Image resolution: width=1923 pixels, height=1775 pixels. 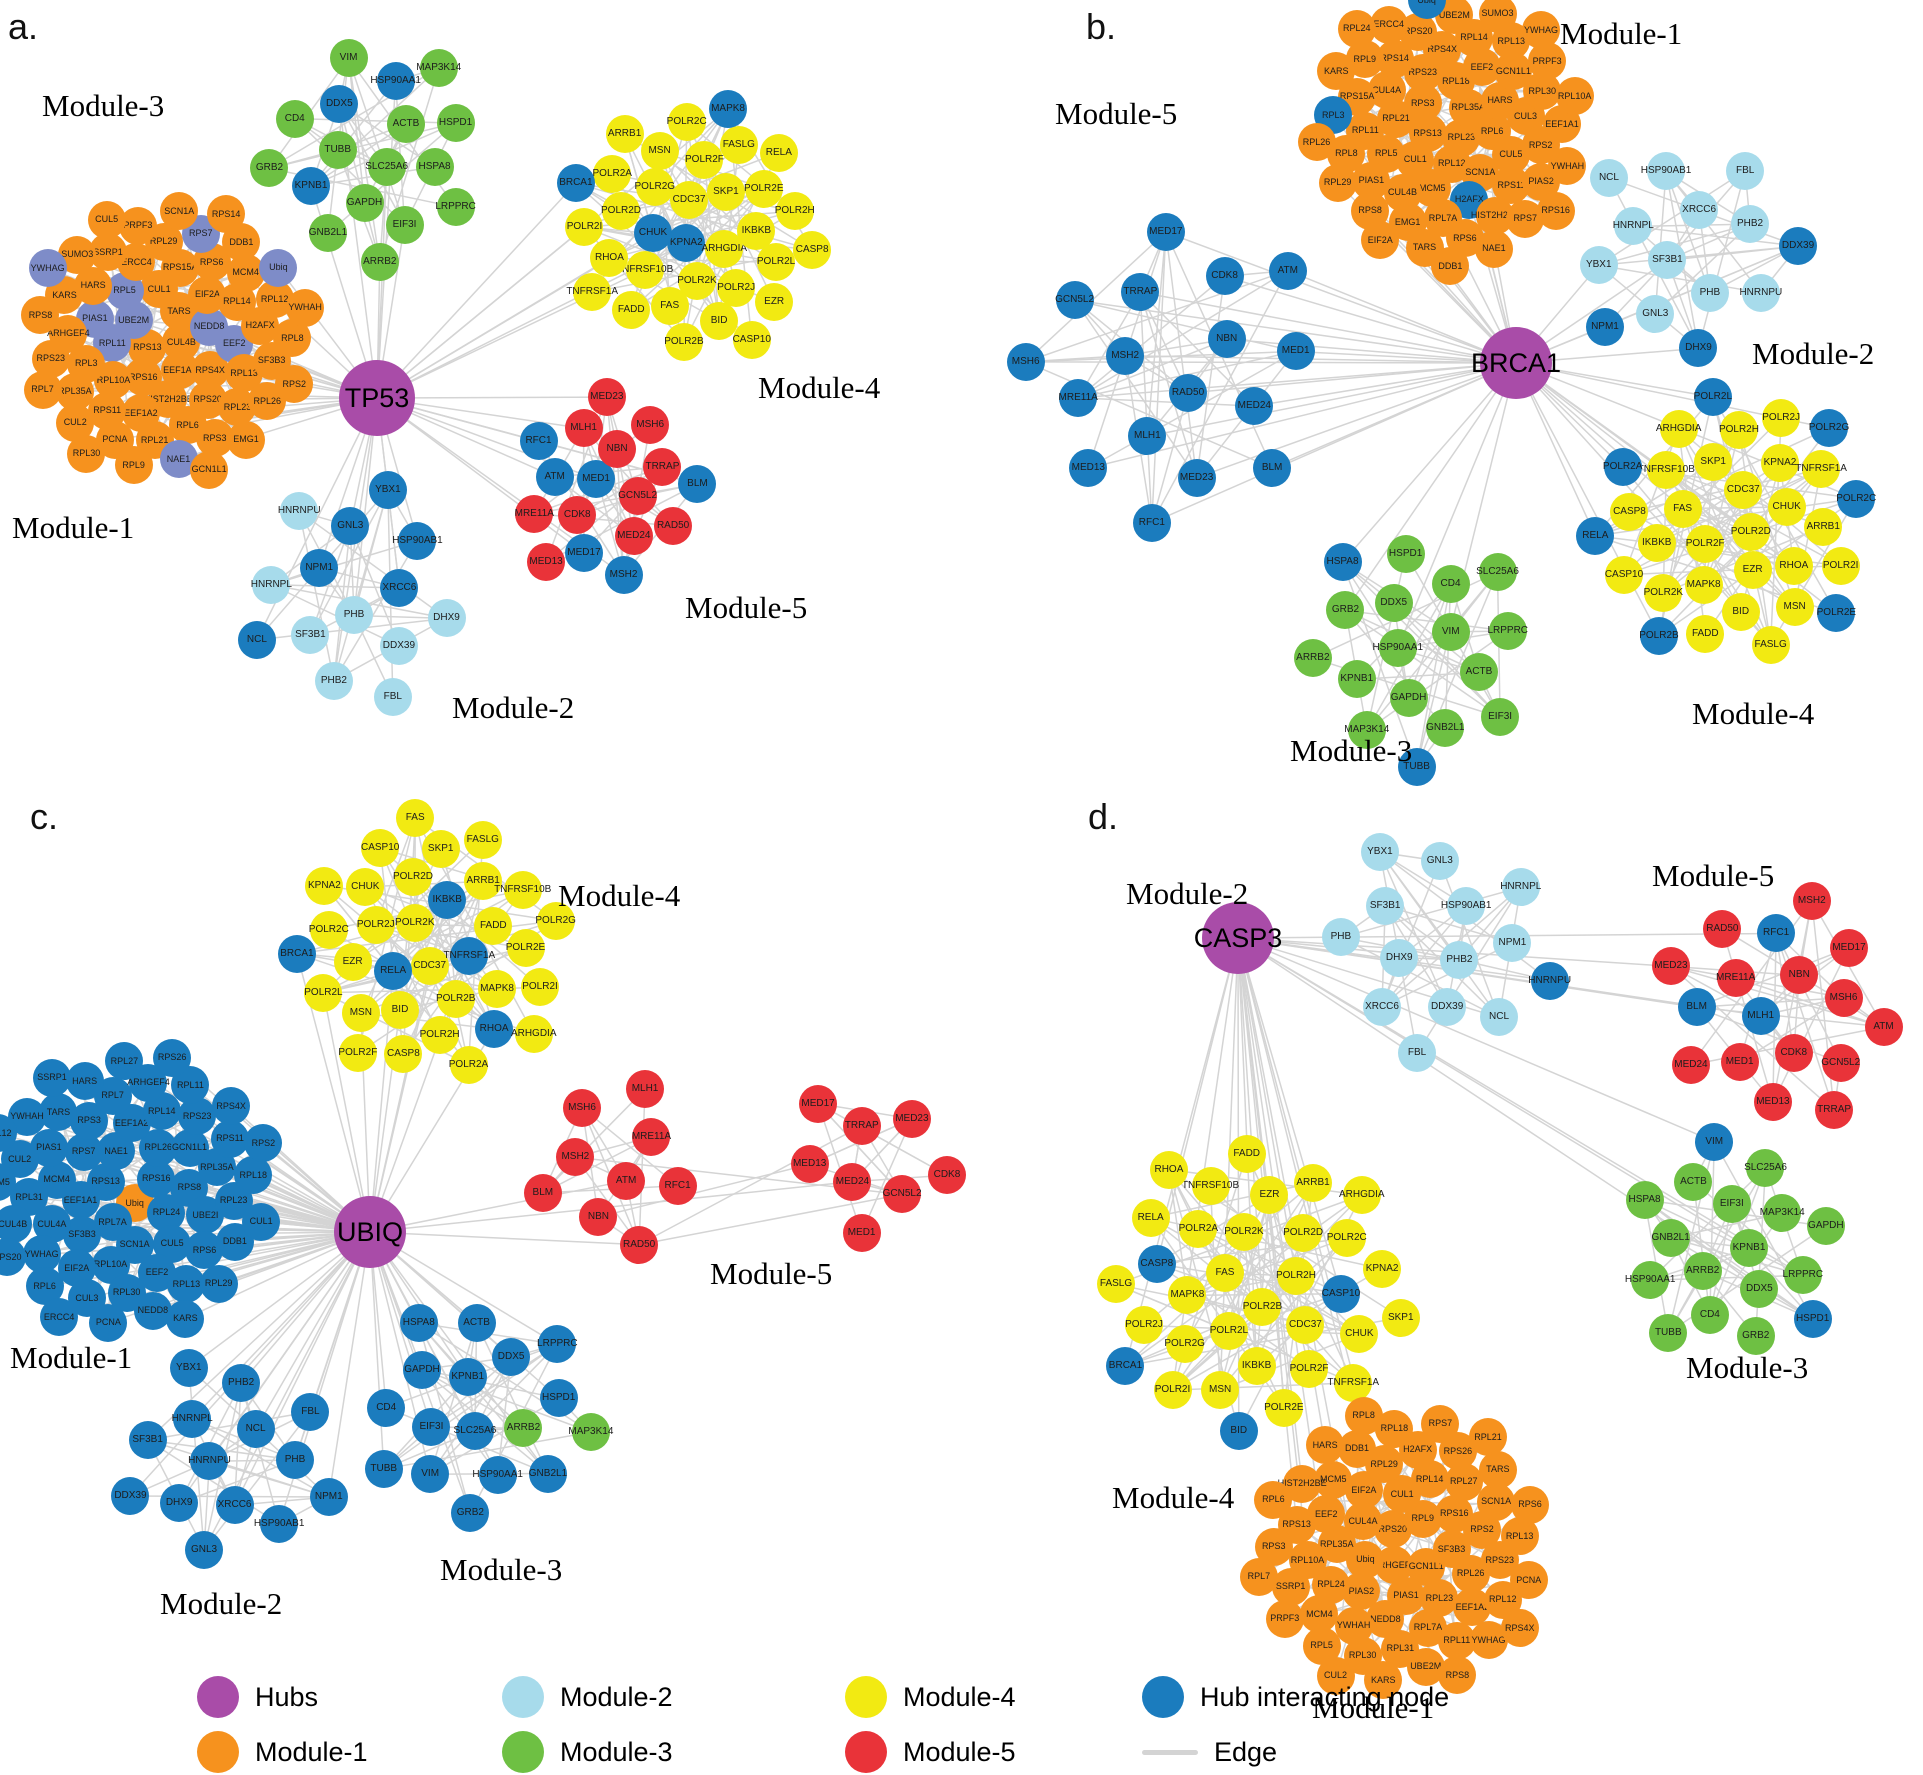 I want to click on network-node-HSP90AB1: HSP90AB1, so click(x=1666, y=171).